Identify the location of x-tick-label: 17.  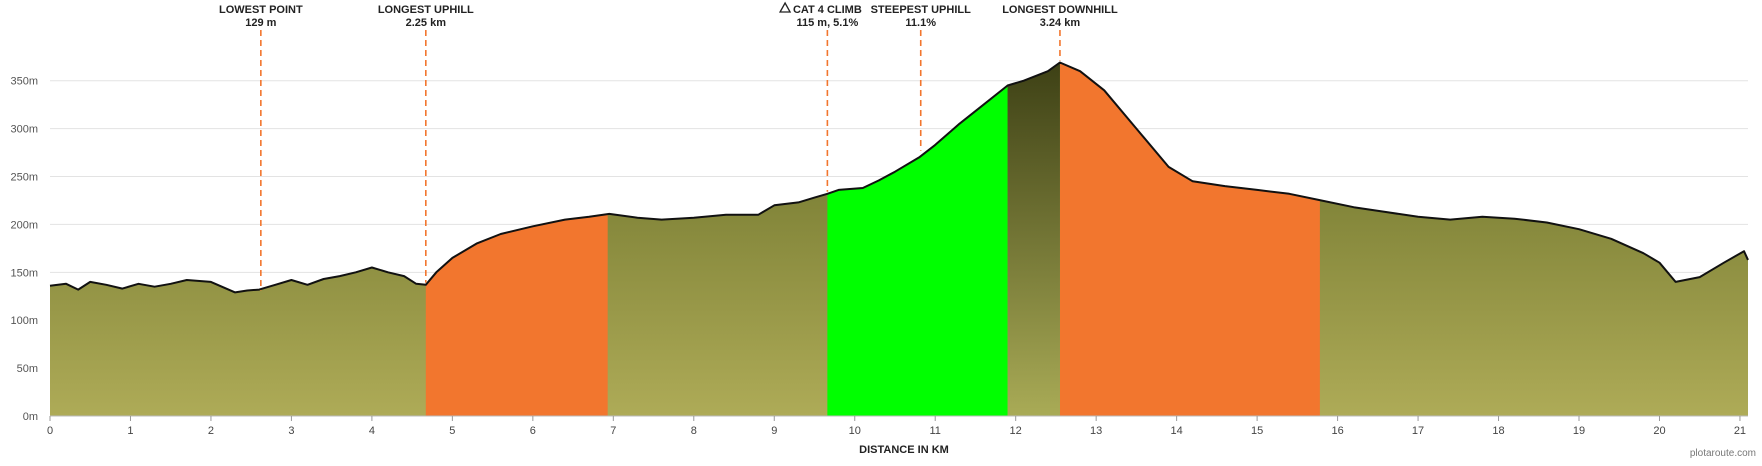
(1418, 431).